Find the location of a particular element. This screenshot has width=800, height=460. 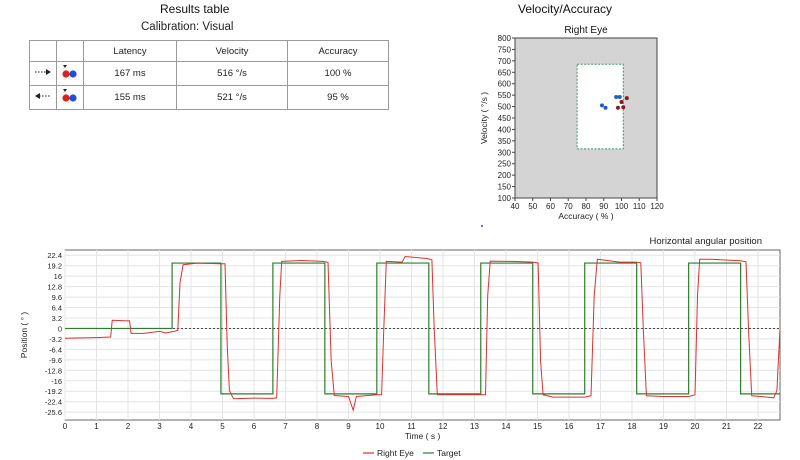

y-tick-label: 800 is located at coordinates (505, 38).